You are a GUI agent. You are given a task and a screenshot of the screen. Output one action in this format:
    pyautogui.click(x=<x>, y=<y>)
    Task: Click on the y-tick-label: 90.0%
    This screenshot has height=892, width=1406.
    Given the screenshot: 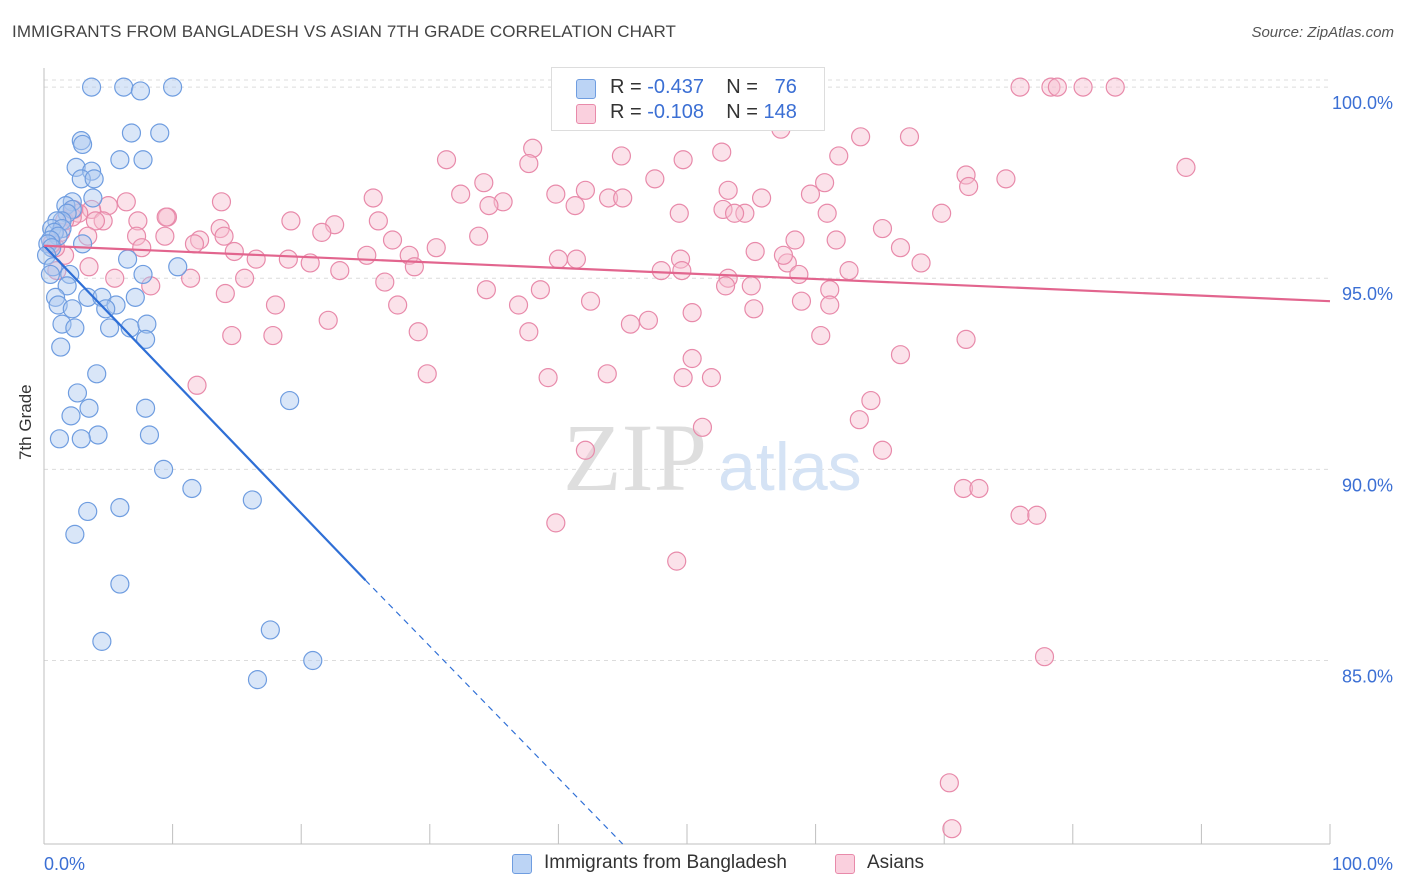 What is the action you would take?
    pyautogui.click(x=1367, y=485)
    